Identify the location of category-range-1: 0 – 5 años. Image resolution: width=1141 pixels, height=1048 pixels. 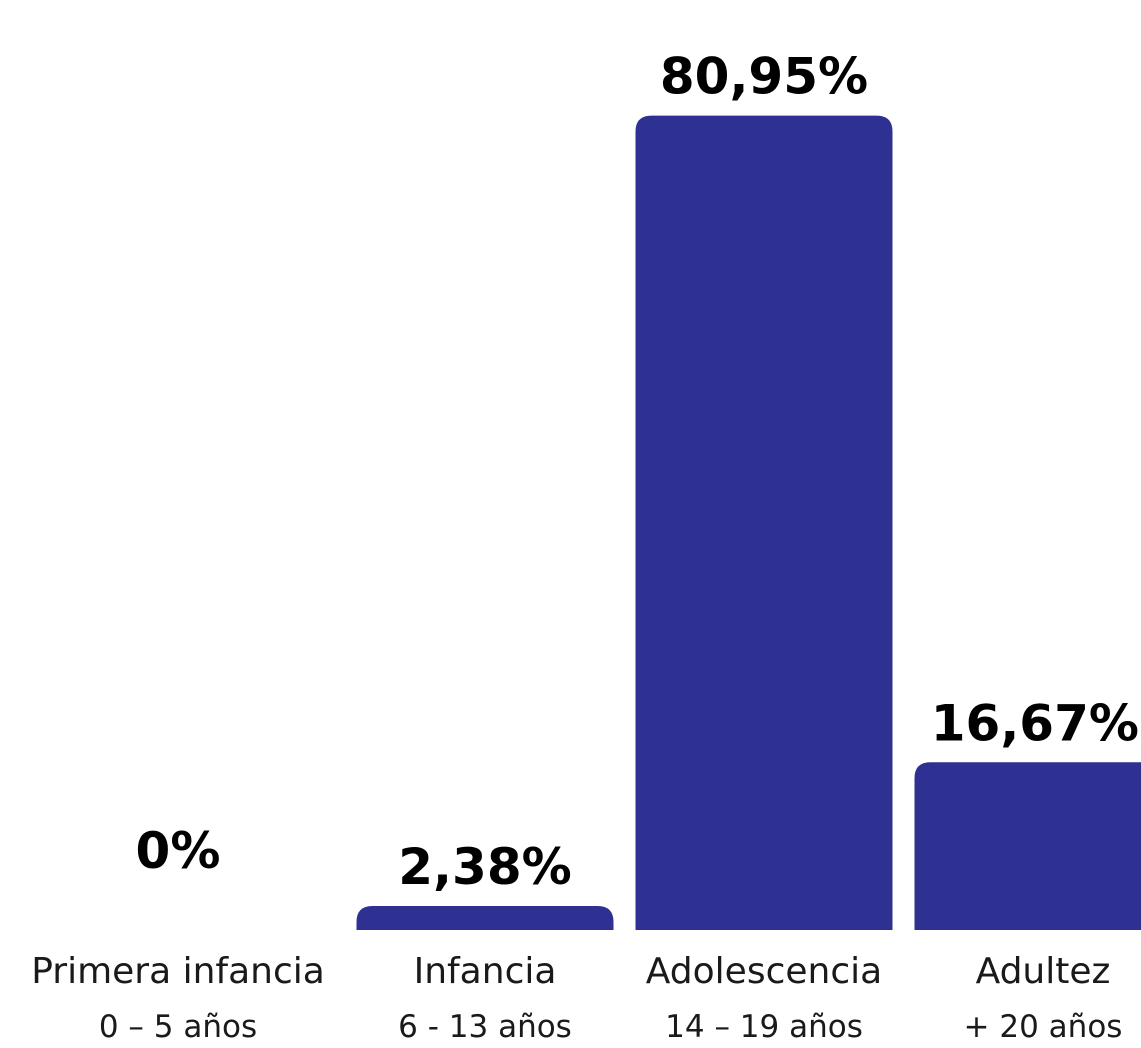
(178, 1027).